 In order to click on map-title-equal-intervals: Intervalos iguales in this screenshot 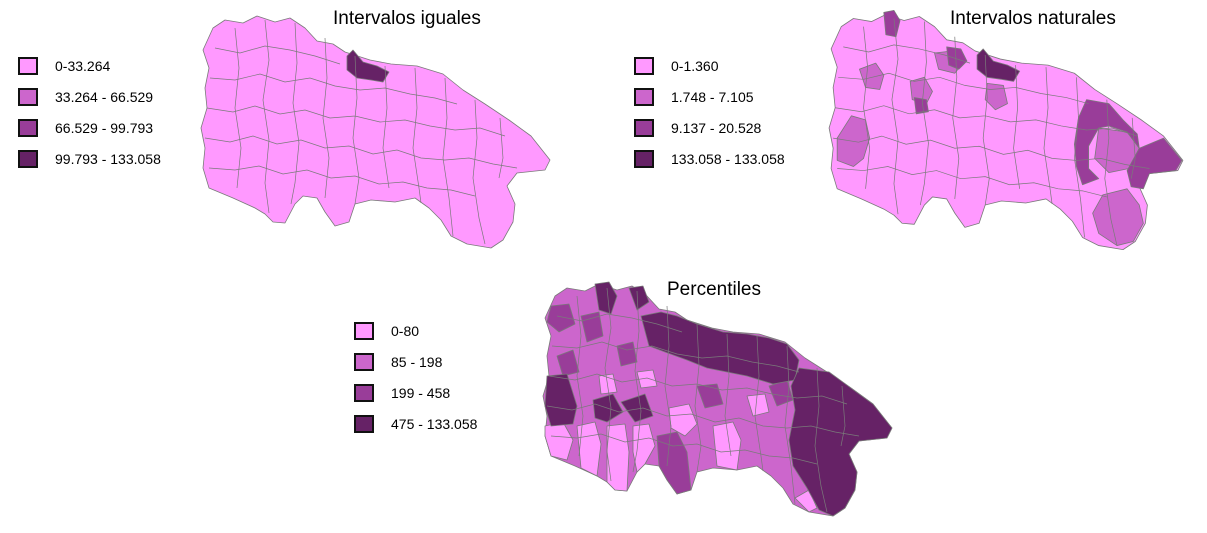, I will do `click(407, 18)`.